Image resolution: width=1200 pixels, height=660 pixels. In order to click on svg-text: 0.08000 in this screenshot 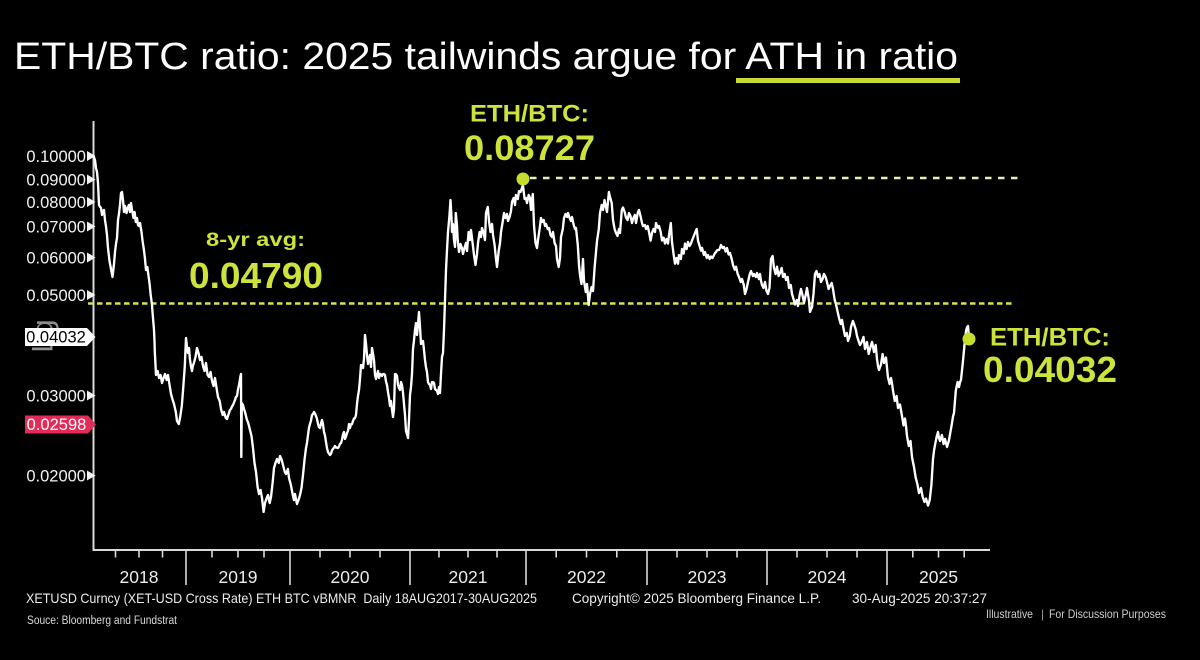, I will do `click(56, 203)`.